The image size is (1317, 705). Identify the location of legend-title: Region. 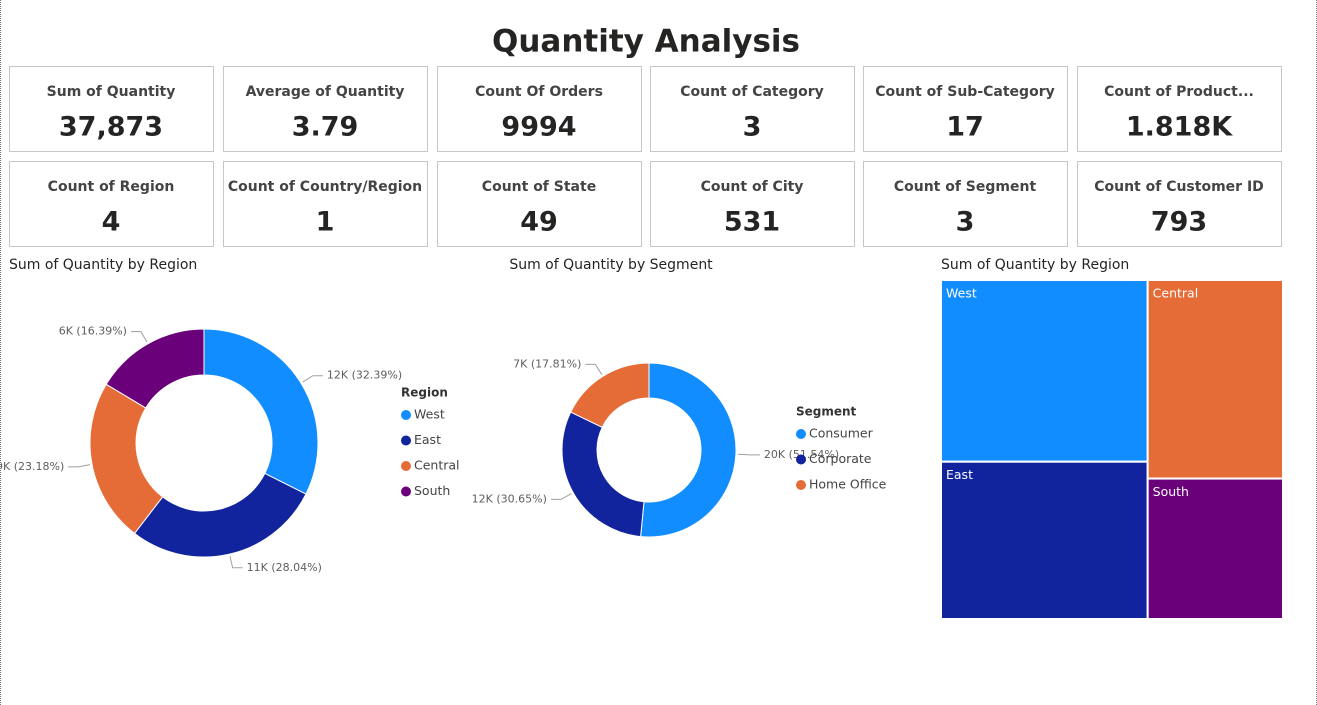
(424, 393).